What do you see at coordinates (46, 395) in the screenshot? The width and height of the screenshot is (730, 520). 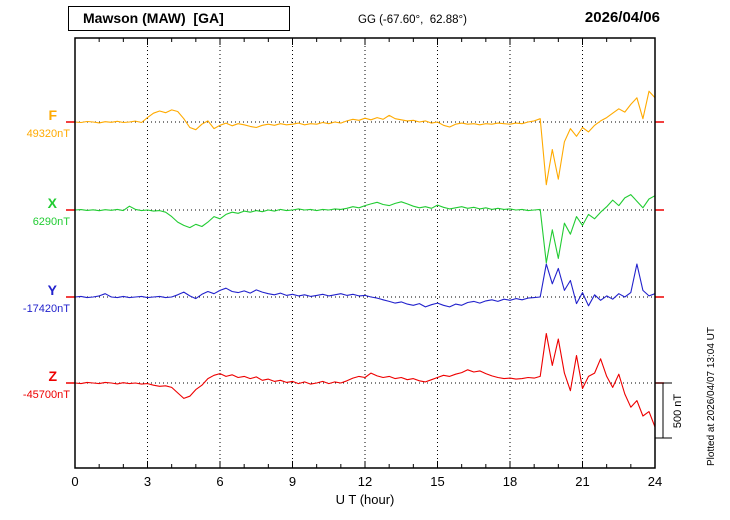 I see `series-z-baseline-value: -45700nT` at bounding box center [46, 395].